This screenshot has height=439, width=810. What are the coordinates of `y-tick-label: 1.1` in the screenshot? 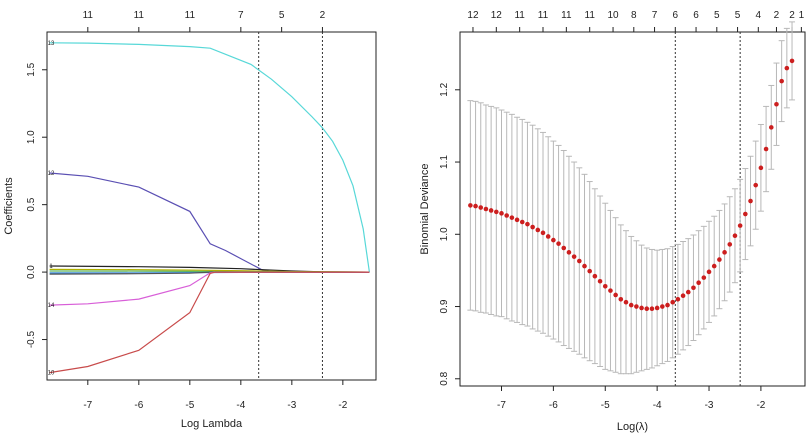 It's located at (444, 162).